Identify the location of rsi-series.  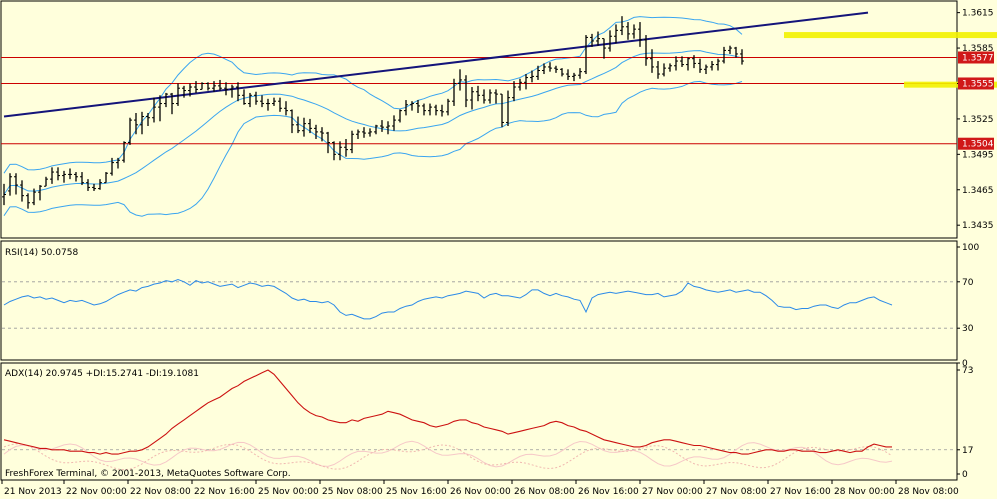
(479, 303).